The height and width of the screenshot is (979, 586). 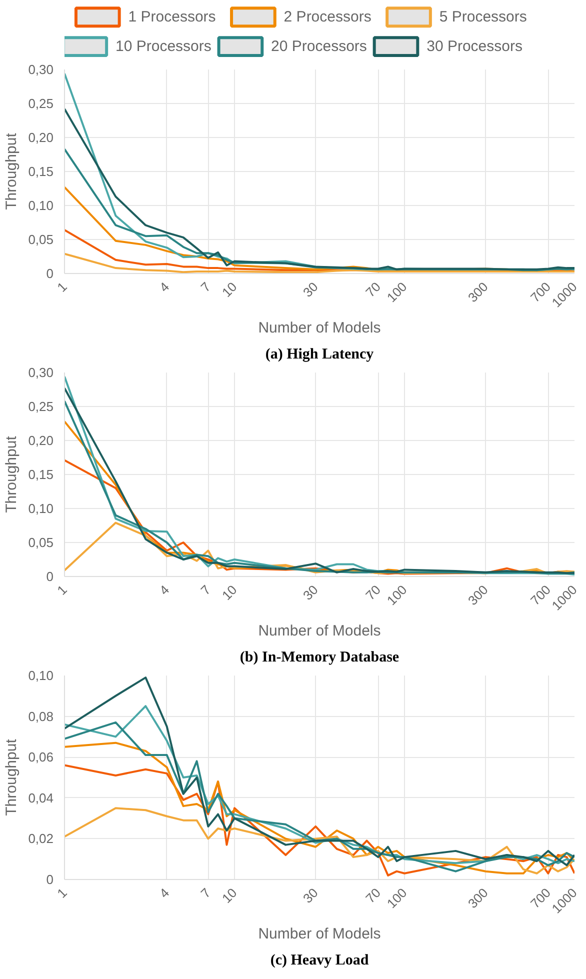 What do you see at coordinates (41, 757) in the screenshot?
I see `y-tick-label: 0,06` at bounding box center [41, 757].